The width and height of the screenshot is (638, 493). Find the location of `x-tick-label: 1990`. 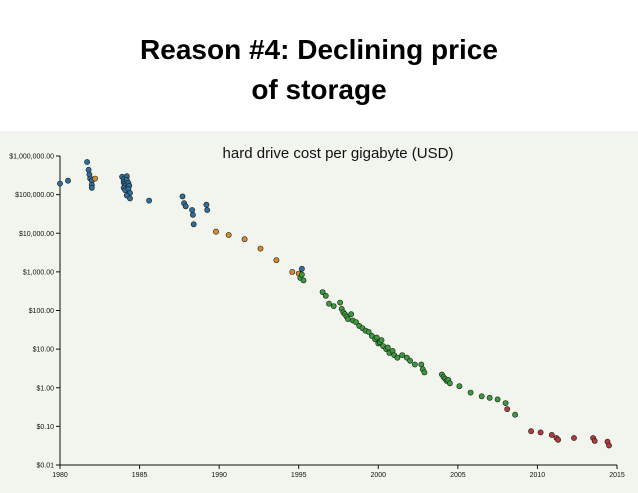

x-tick-label: 1990 is located at coordinates (219, 475).